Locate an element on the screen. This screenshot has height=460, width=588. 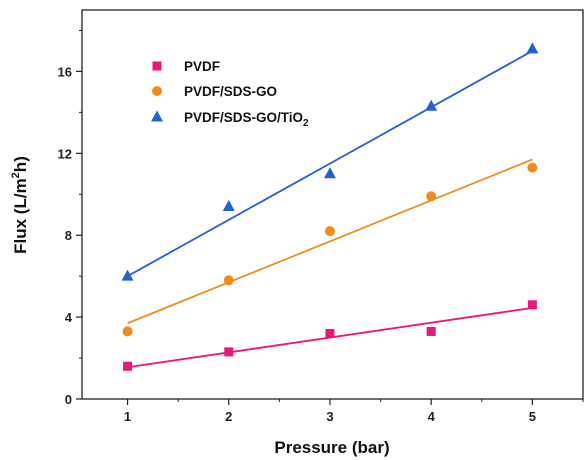
legend: PVDF PVDF/SDS-GO PVDF/SDS-GO/TiO2 is located at coordinates (230, 94).